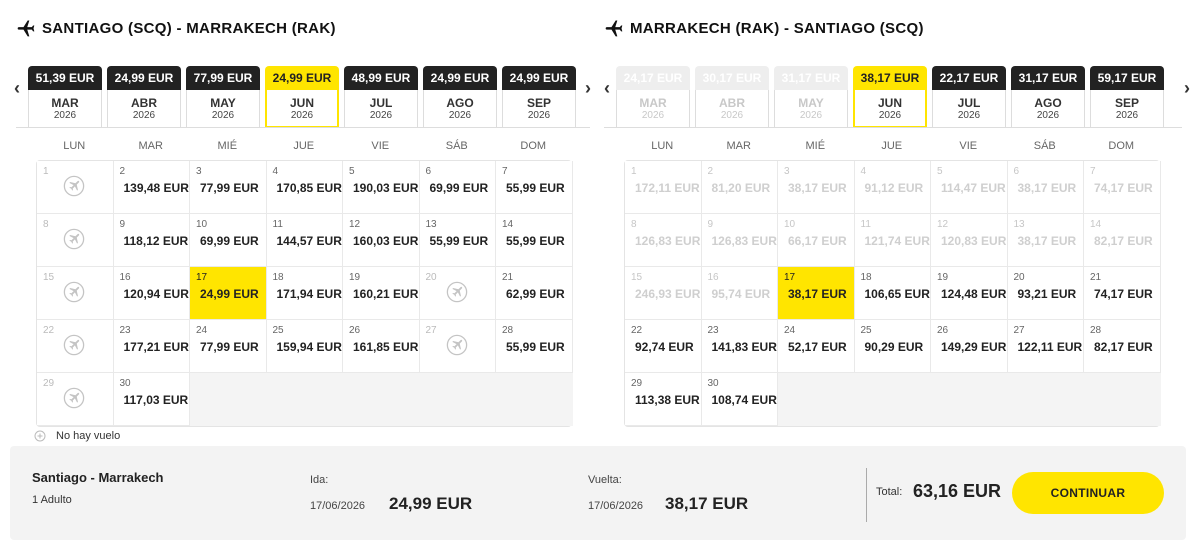  Describe the element at coordinates (653, 109) in the screenshot. I see `month-tab-label: MAR 2026` at that location.